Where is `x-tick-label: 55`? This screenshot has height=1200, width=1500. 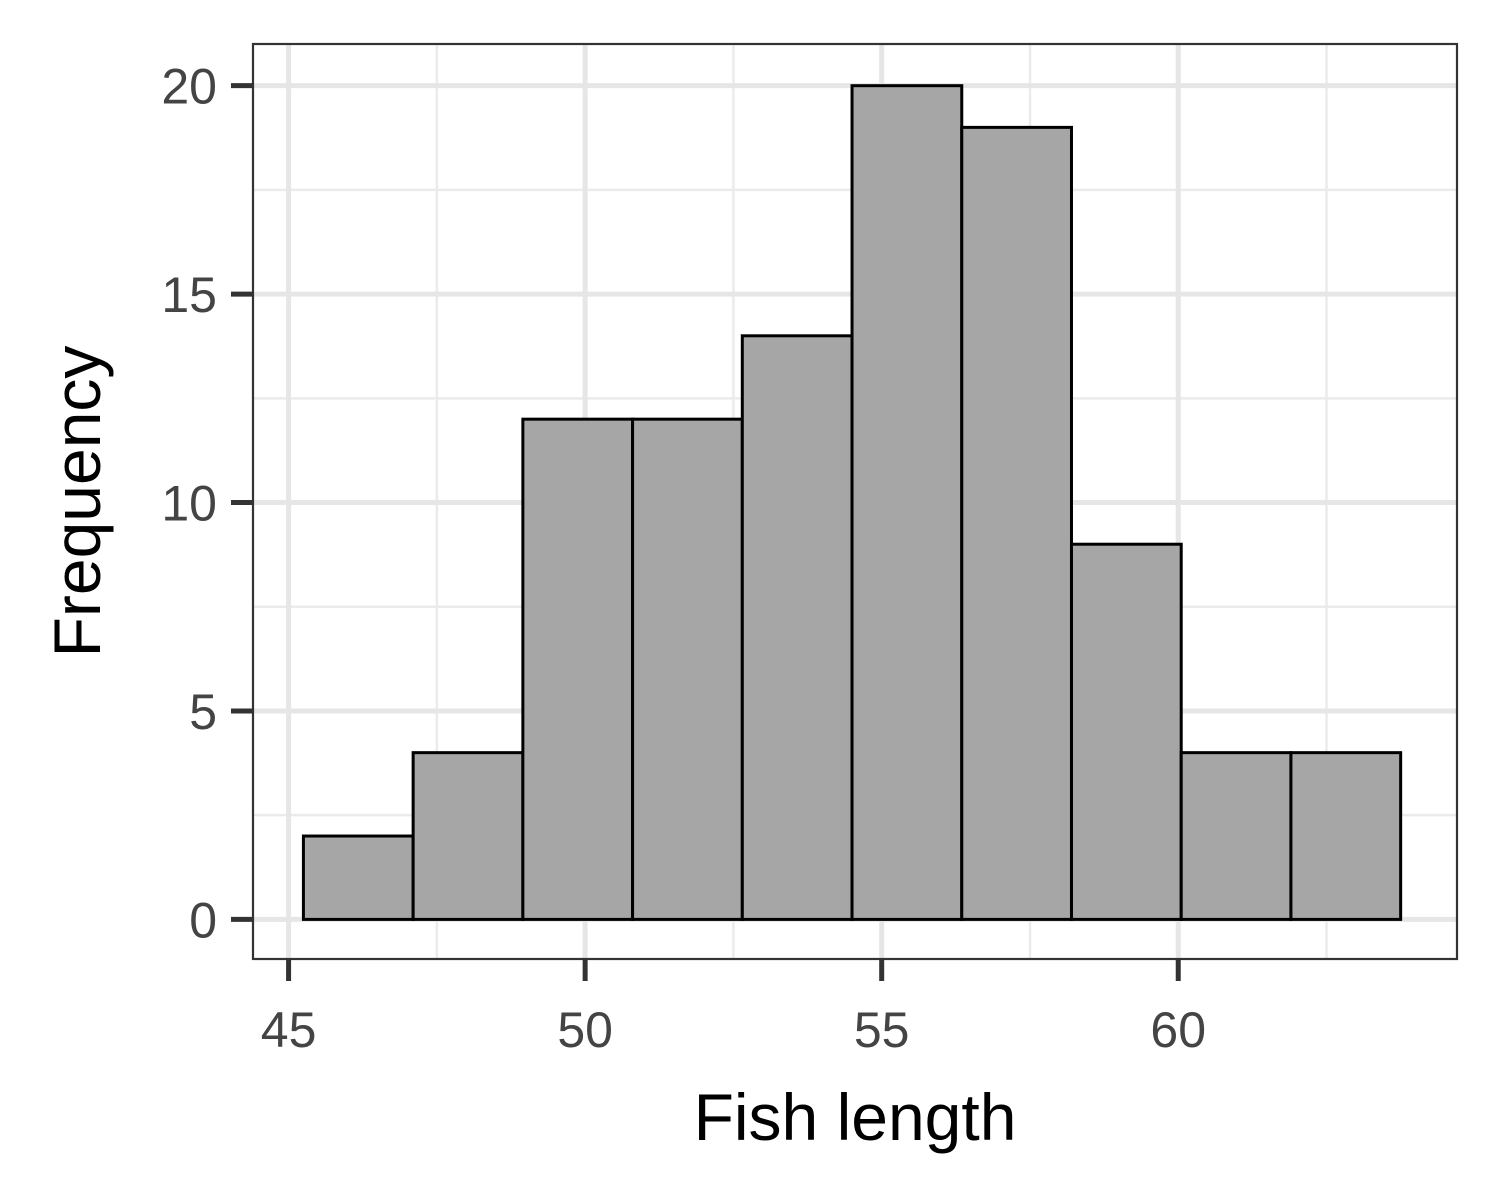 x-tick-label: 55 is located at coordinates (882, 1030).